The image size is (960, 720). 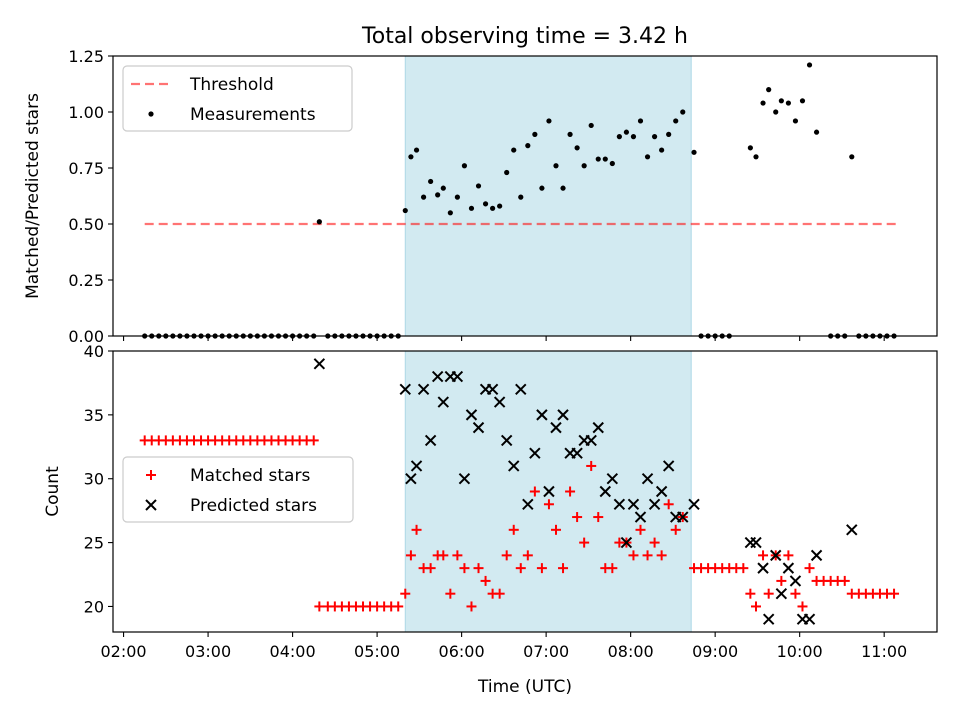 What do you see at coordinates (208, 651) in the screenshot?
I see `x-tick-label: 03:00` at bounding box center [208, 651].